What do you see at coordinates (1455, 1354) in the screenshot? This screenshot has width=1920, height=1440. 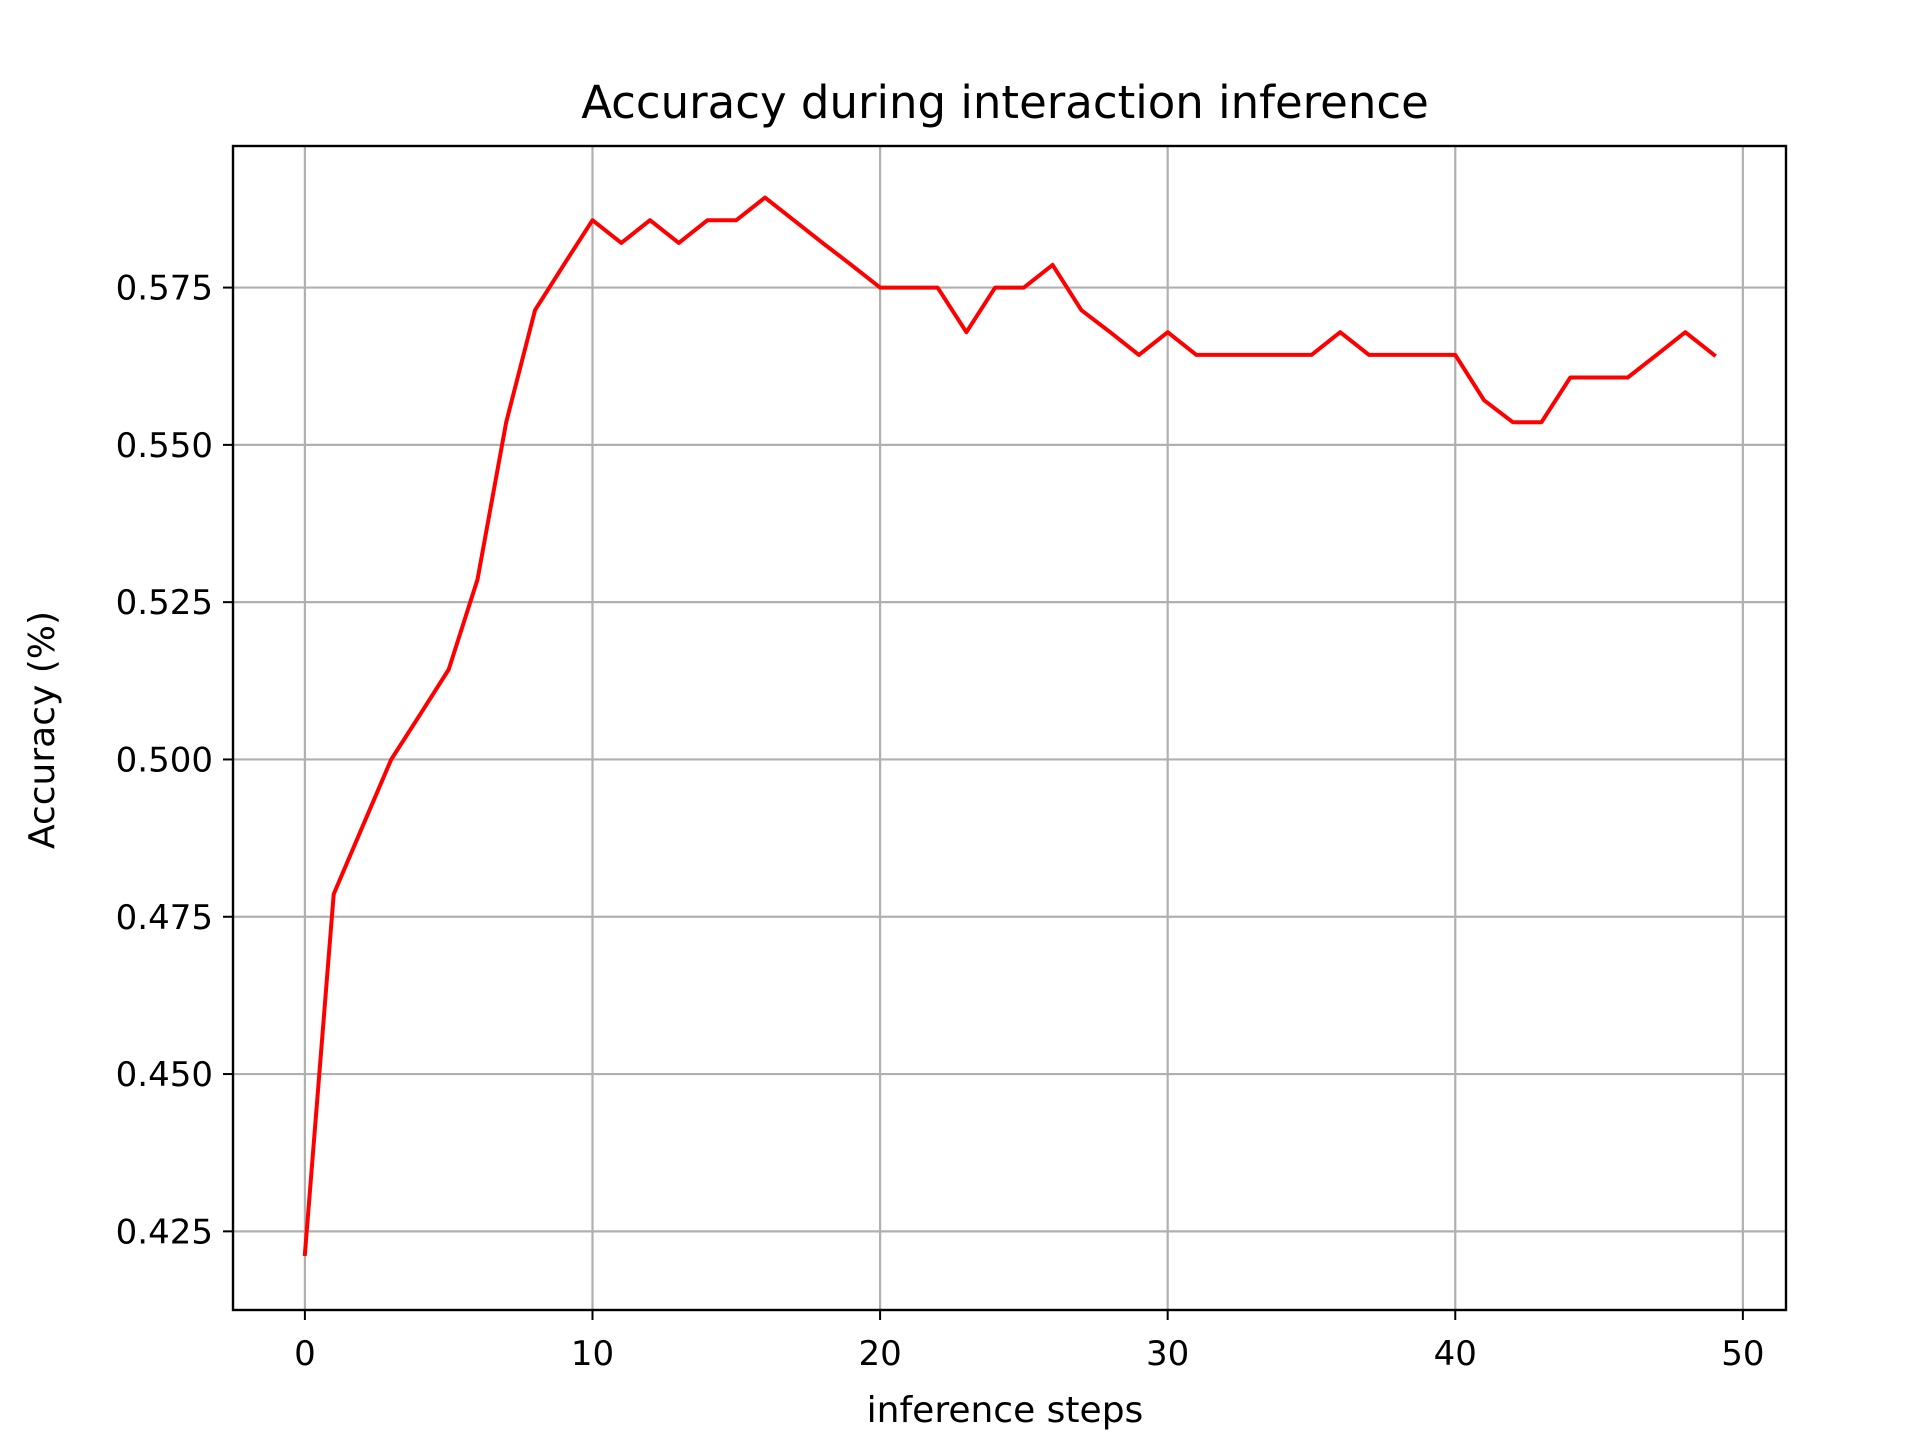 I see `x-tick-label: 40` at bounding box center [1455, 1354].